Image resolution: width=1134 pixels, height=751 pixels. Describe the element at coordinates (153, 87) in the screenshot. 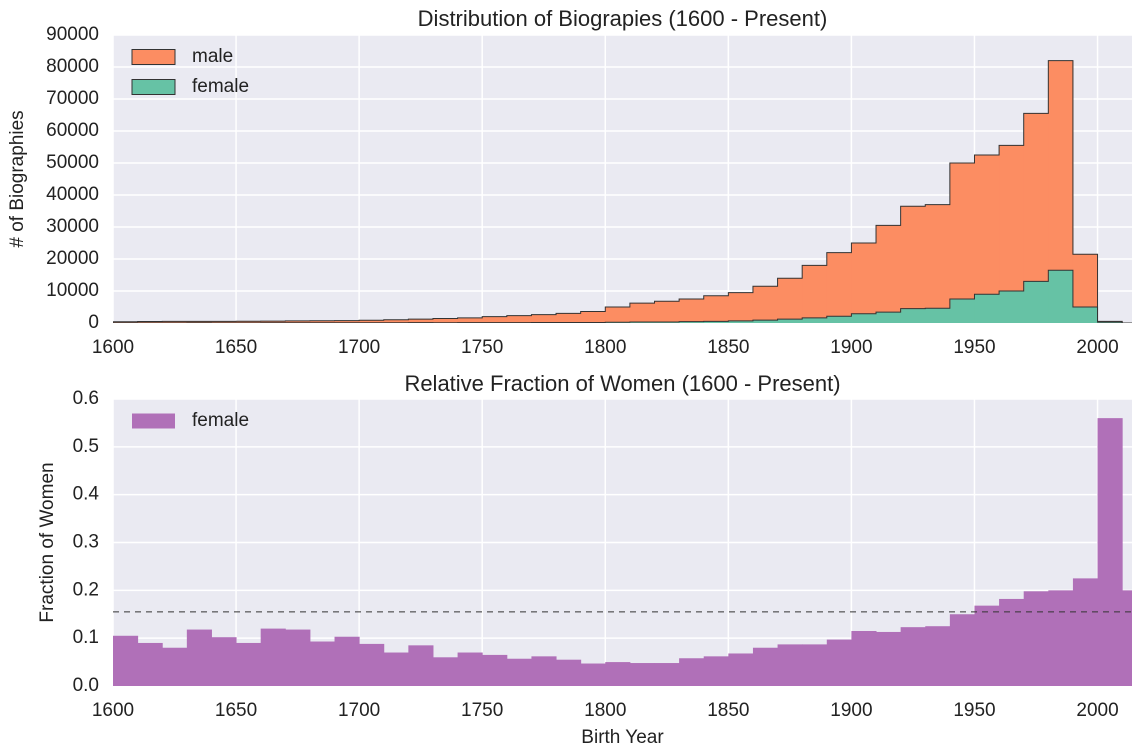

I see `legend-swatch` at that location.